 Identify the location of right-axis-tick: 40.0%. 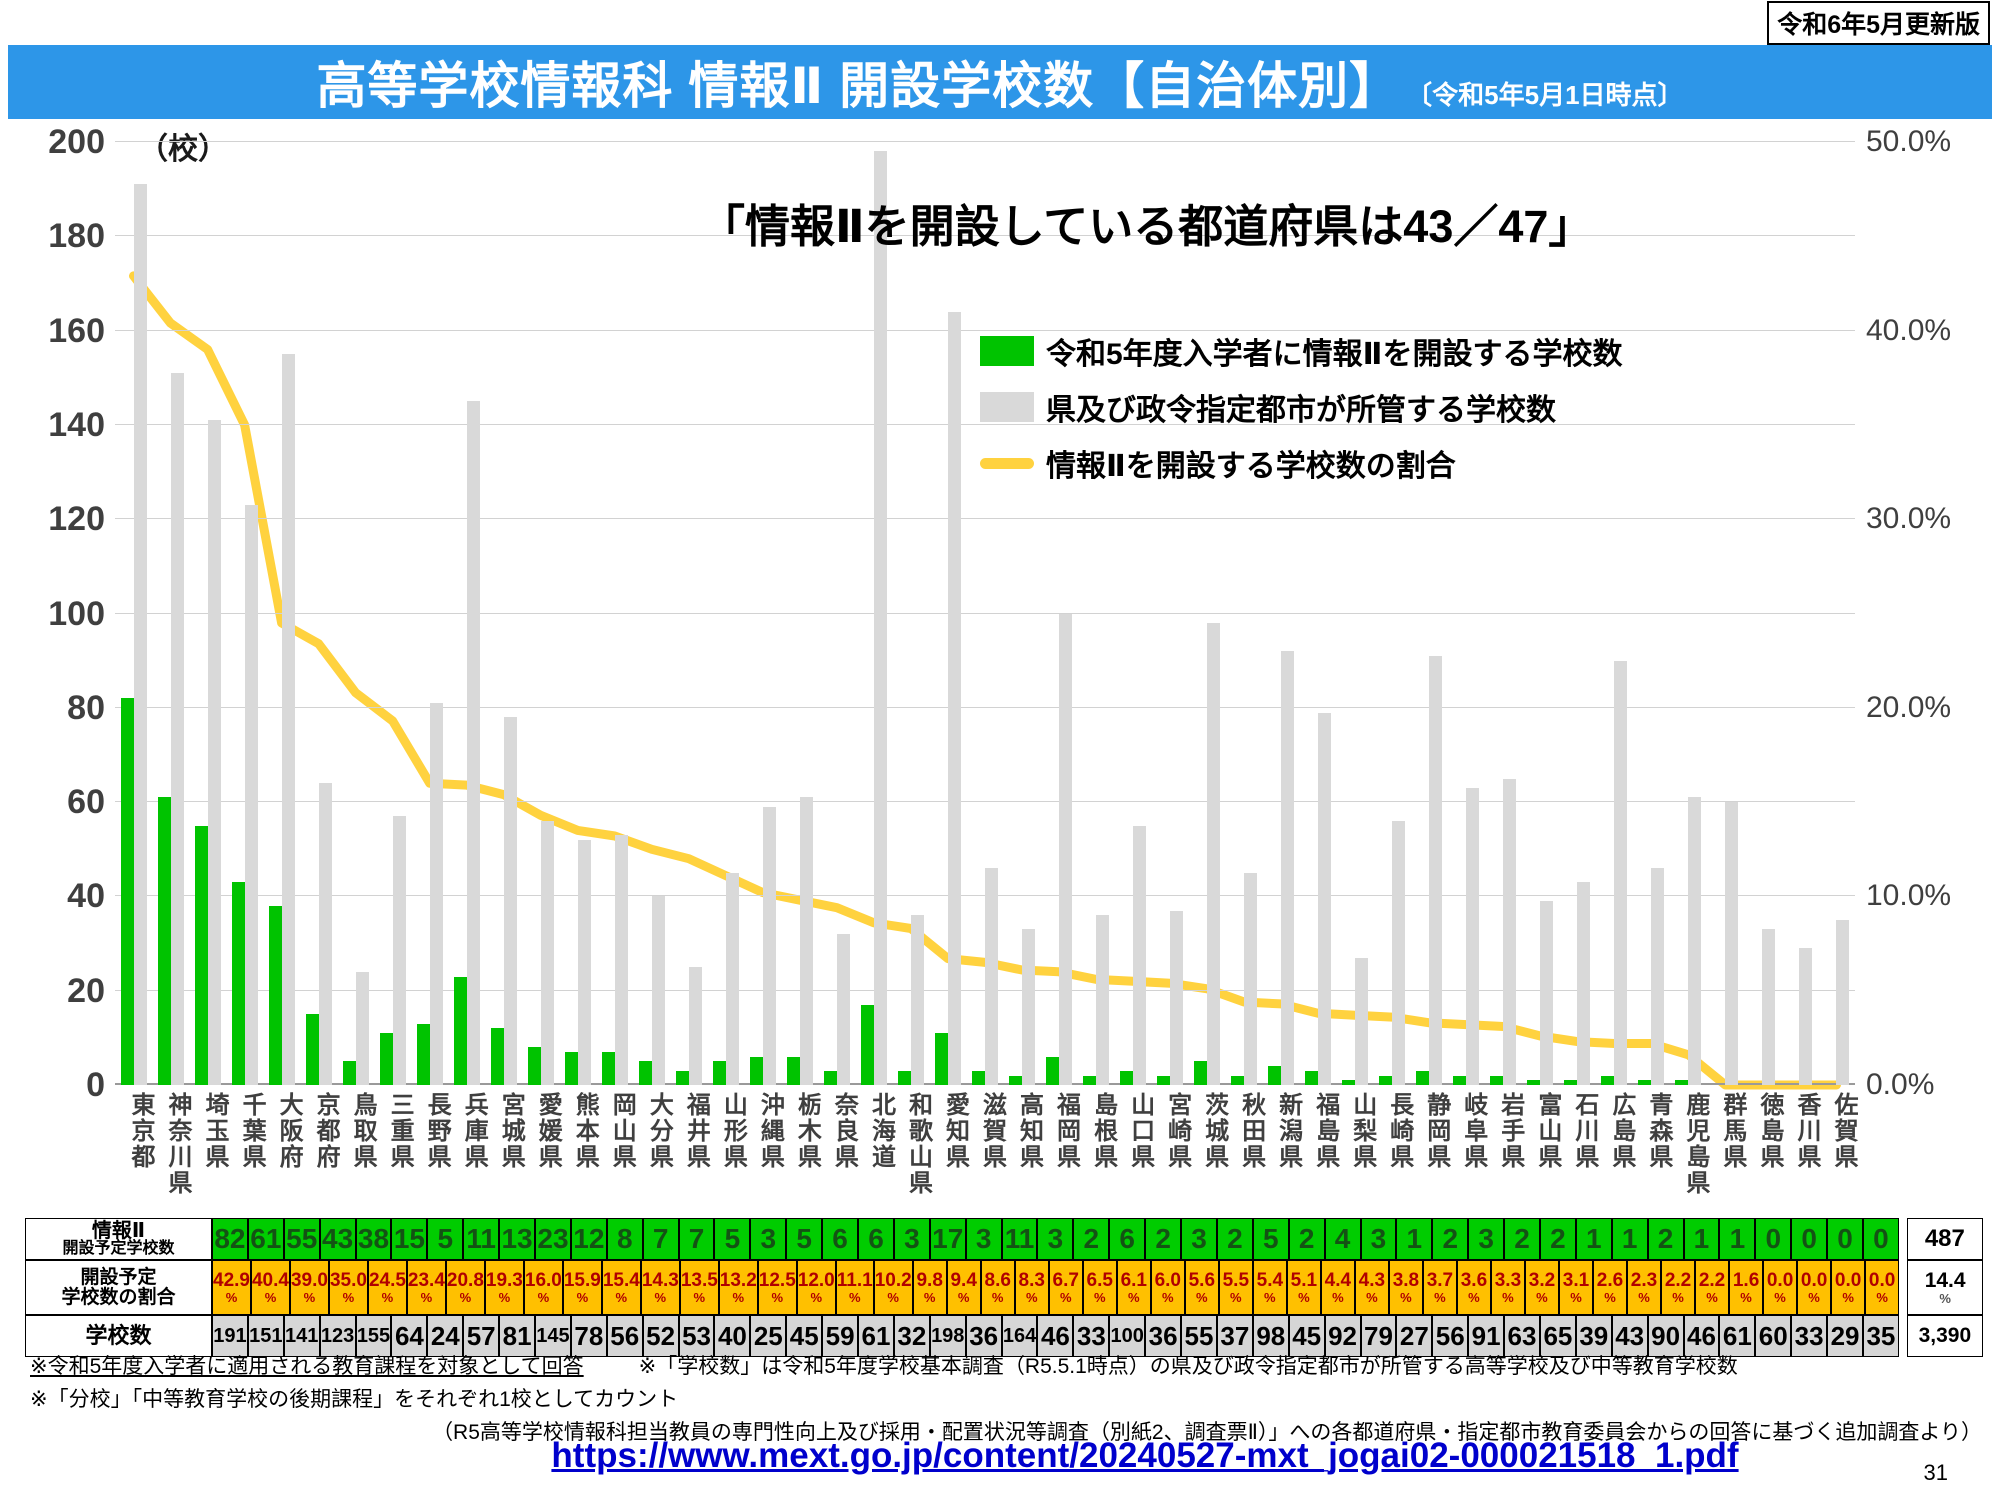
(1909, 330).